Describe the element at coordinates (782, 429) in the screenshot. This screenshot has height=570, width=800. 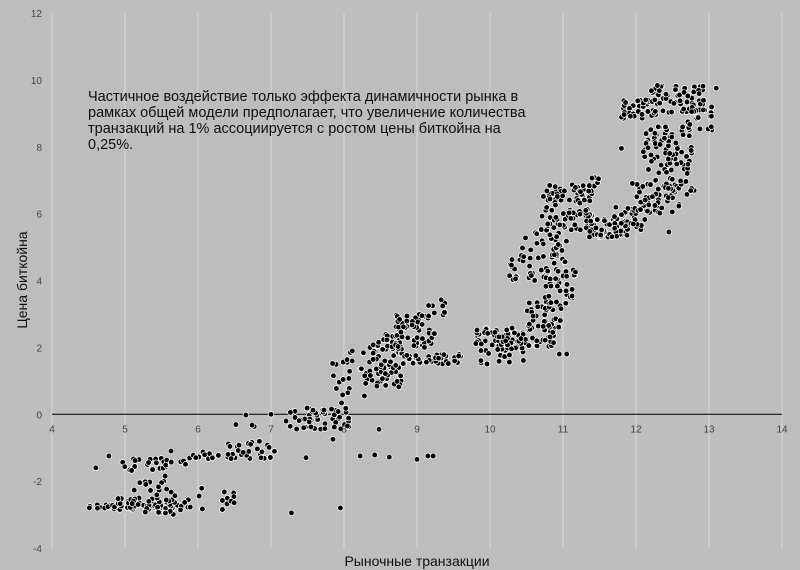
I see `x-tick-label: 14` at that location.